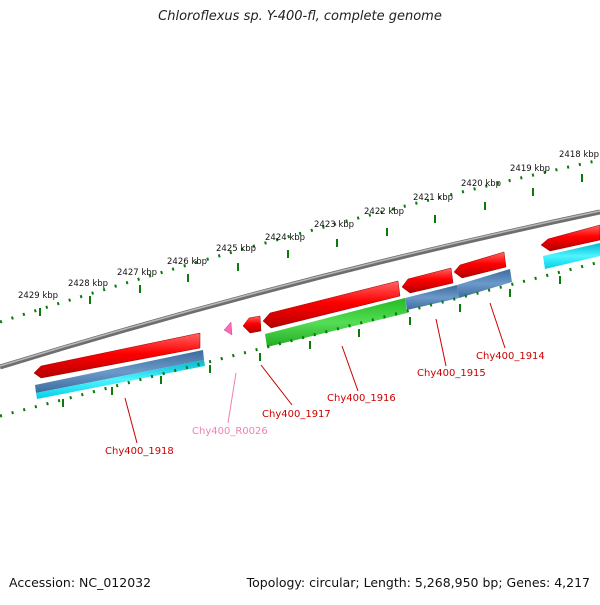 Image resolution: width=600 pixels, height=605 pixels. What do you see at coordinates (451, 373) in the screenshot?
I see `gene-label: Chy400_1915` at bounding box center [451, 373].